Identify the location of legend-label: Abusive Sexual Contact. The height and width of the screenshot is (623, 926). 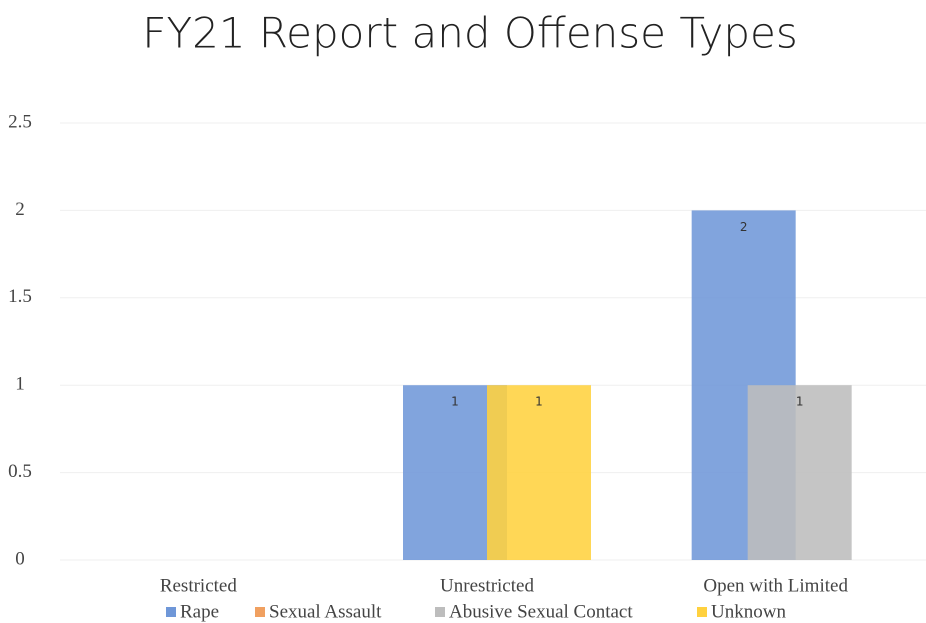
(541, 611).